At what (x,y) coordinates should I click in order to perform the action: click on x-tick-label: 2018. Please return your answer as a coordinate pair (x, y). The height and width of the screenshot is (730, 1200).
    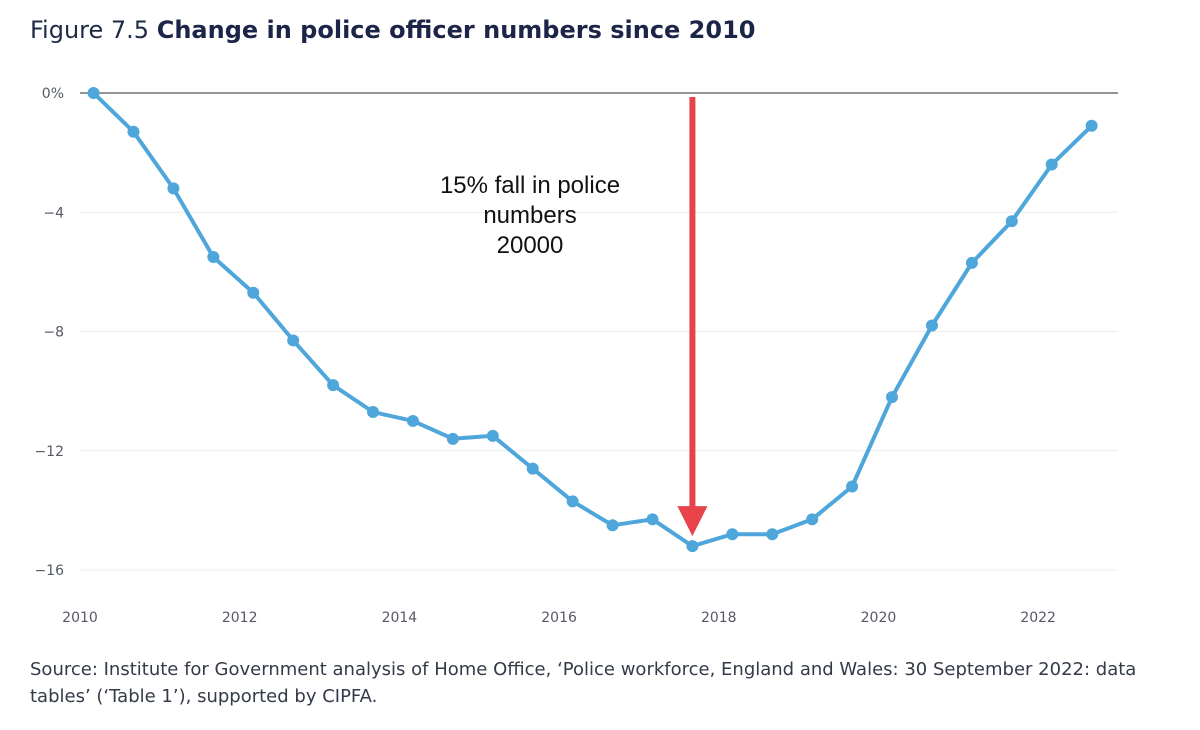
    Looking at the image, I should click on (719, 618).